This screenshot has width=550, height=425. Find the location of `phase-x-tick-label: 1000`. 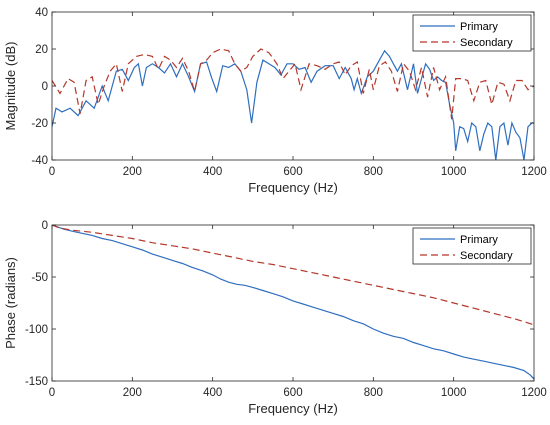

phase-x-tick-label: 1000 is located at coordinates (454, 393).